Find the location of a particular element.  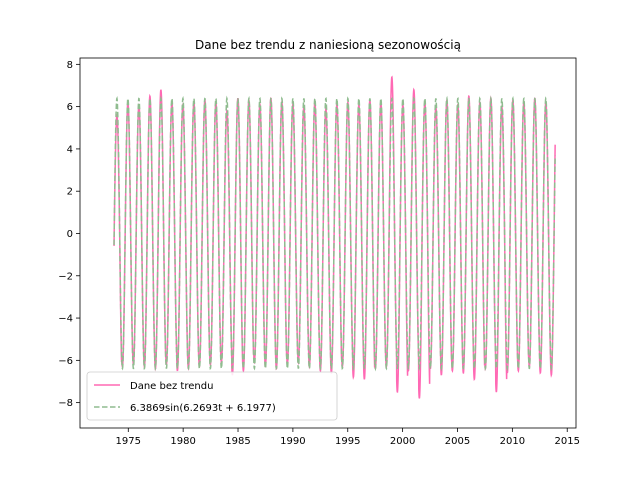

x-tick-label: 2015 is located at coordinates (566, 441).